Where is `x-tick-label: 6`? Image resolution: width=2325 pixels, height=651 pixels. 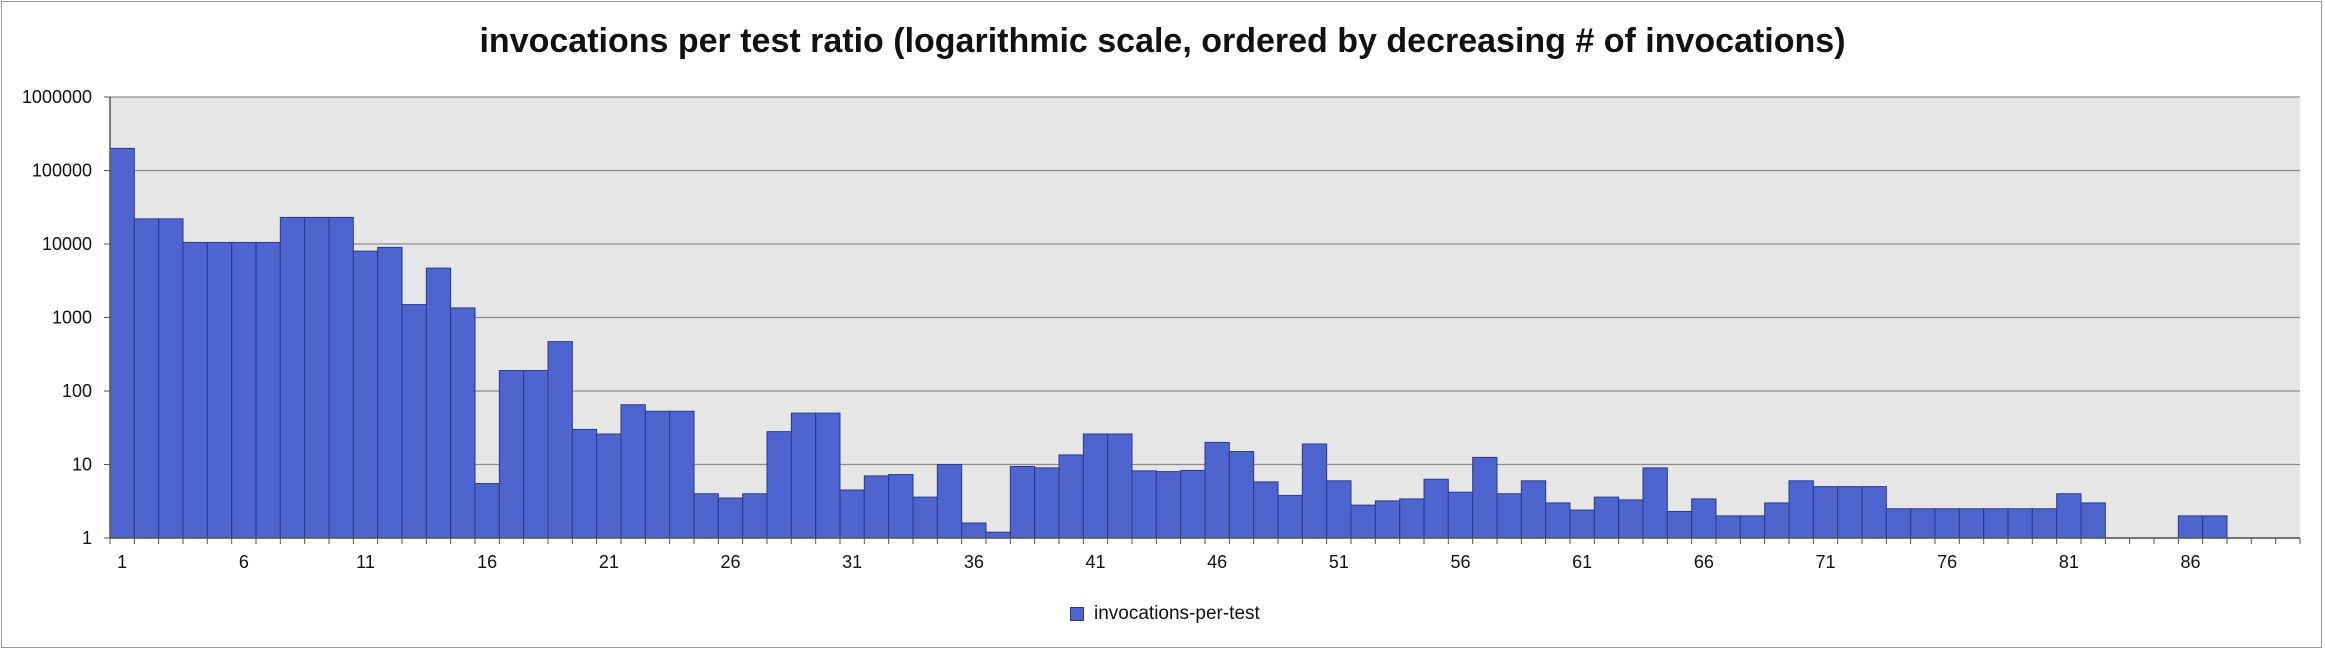
x-tick-label: 6 is located at coordinates (244, 562).